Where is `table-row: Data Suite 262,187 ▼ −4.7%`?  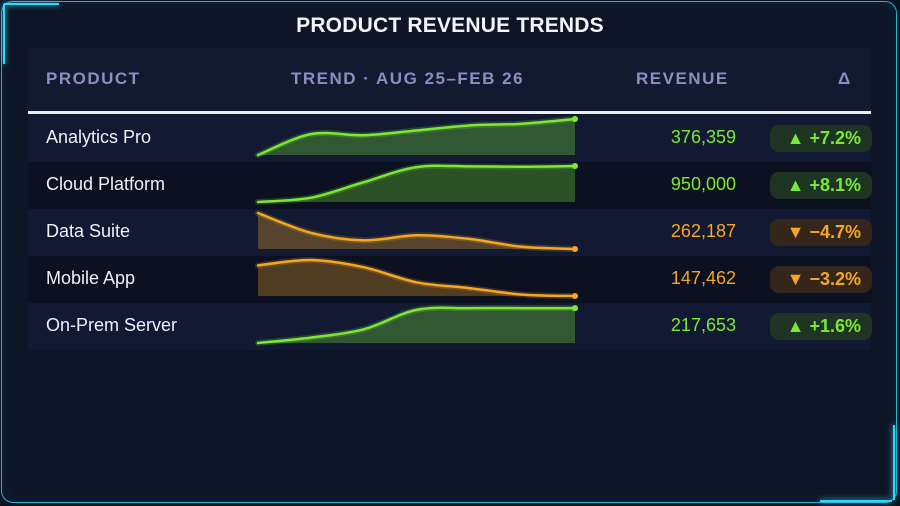
table-row: Data Suite 262,187 ▼ −4.7% is located at coordinates (450, 232).